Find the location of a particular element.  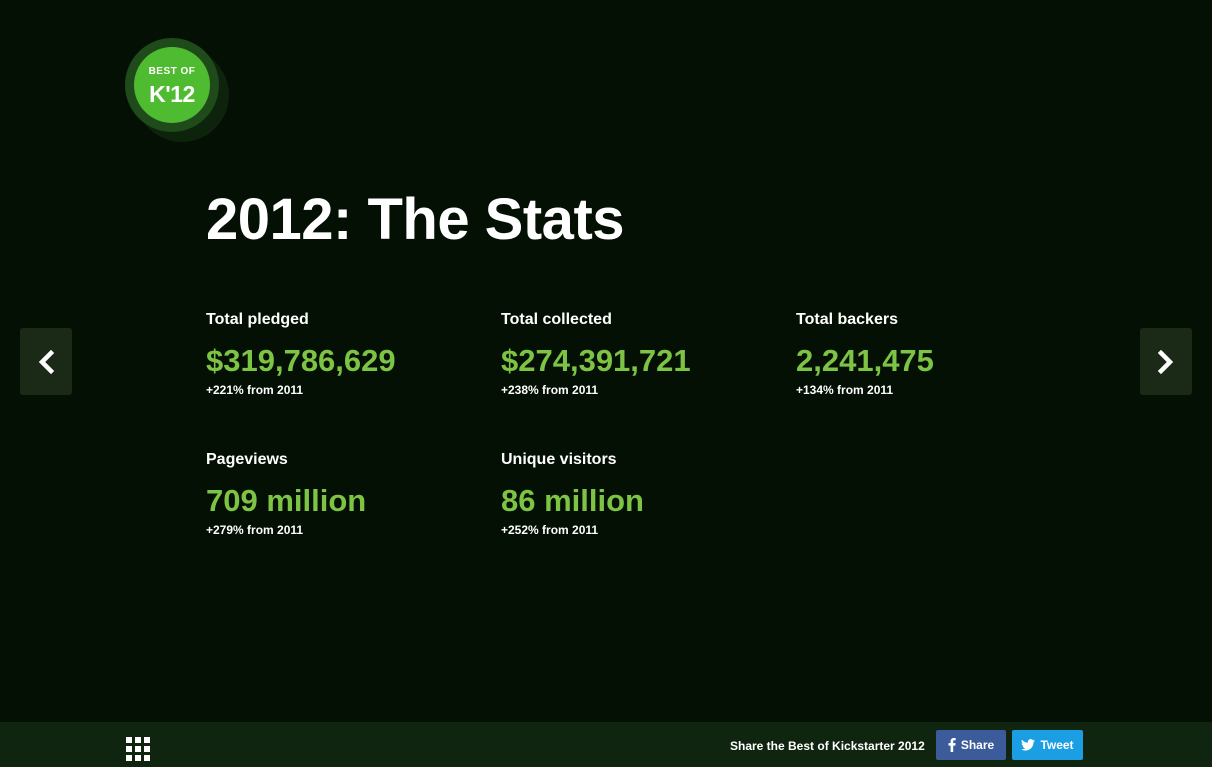

chevron-right-icon is located at coordinates (1165, 361).